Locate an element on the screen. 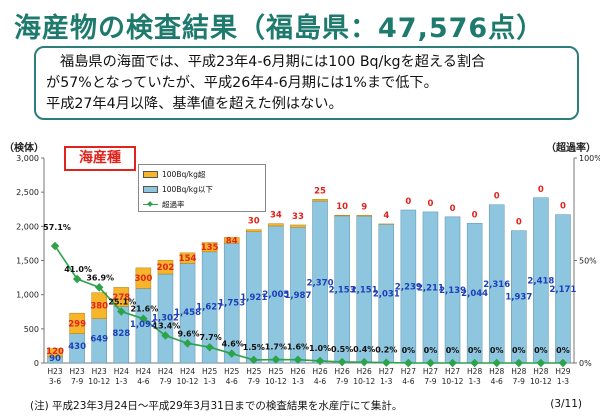  bar-over-value-label: 120 is located at coordinates (55, 352).